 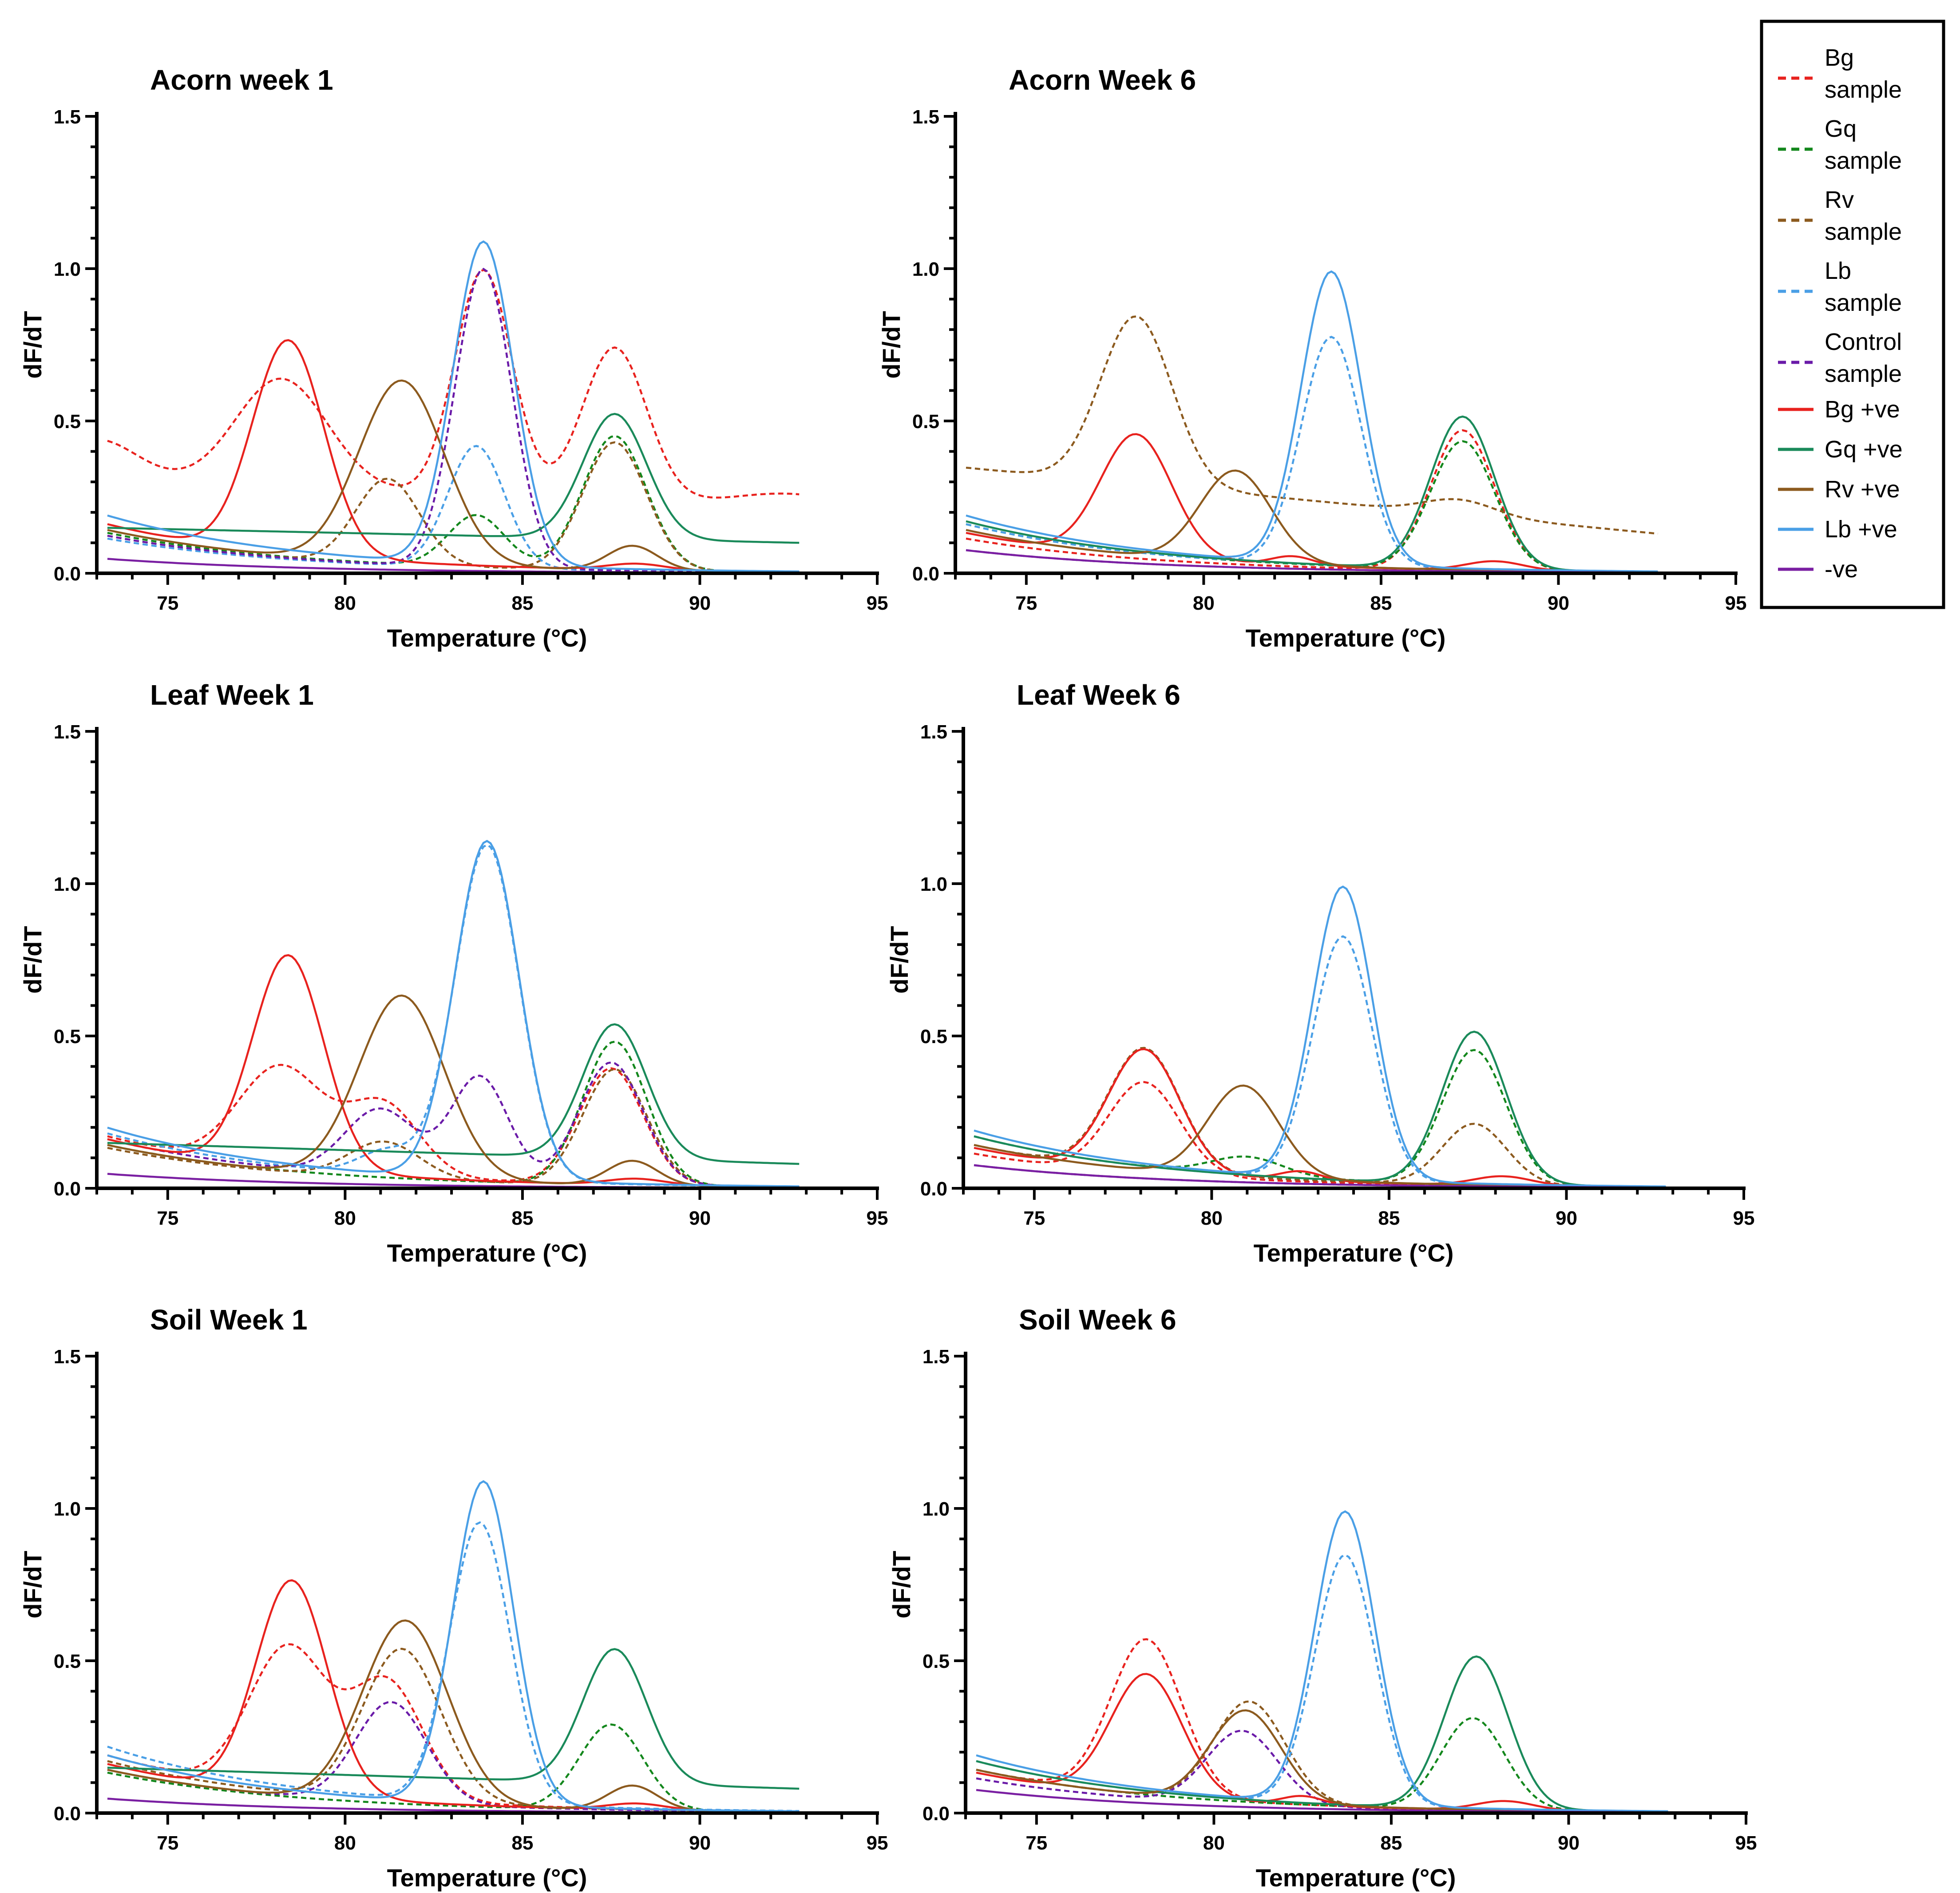 What do you see at coordinates (1840, 449) in the screenshot?
I see `legend-item-gq-ve: Gq +ve` at bounding box center [1840, 449].